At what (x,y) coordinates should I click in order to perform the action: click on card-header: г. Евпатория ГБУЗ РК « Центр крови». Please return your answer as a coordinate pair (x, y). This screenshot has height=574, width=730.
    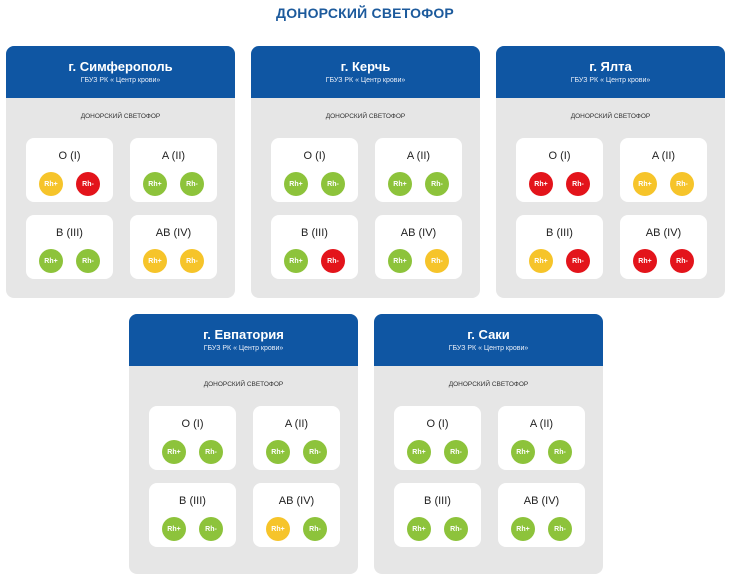
    Looking at the image, I should click on (243, 340).